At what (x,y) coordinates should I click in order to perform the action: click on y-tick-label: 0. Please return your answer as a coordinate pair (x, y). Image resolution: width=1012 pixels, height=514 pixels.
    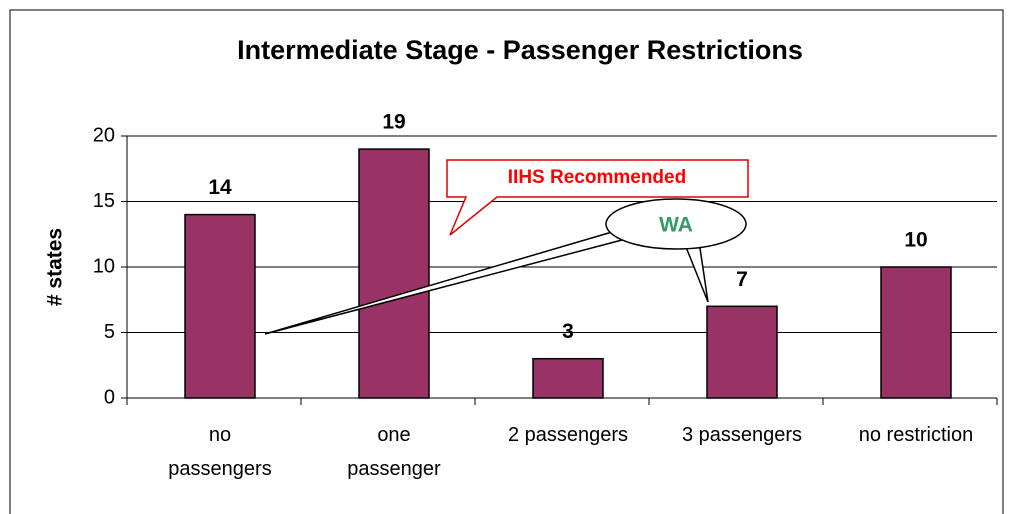
    Looking at the image, I should click on (109, 397).